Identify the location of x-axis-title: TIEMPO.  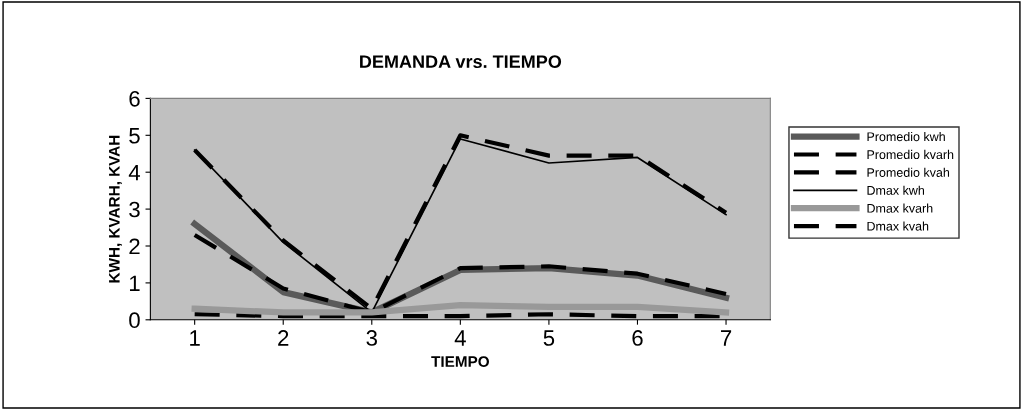
(460, 362).